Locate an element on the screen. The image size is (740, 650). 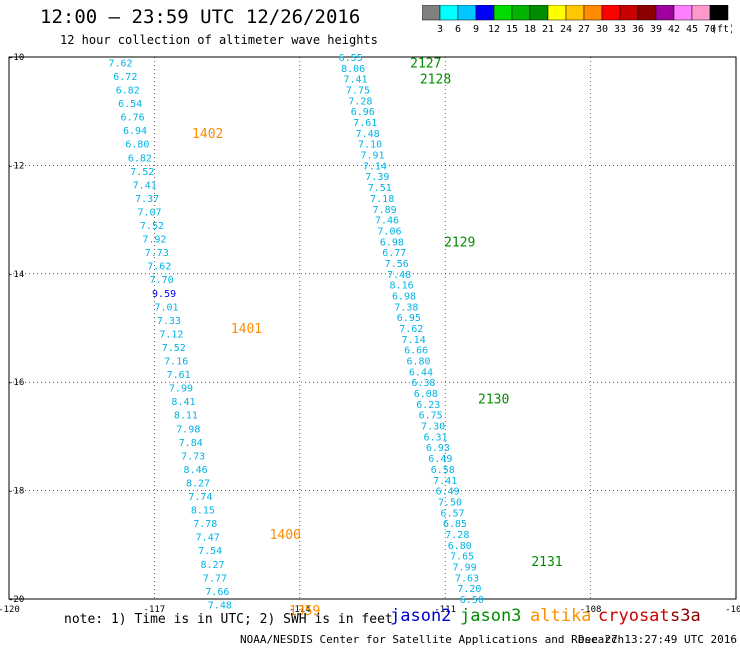
swh-label: 6.75 is located at coordinates (431, 416).